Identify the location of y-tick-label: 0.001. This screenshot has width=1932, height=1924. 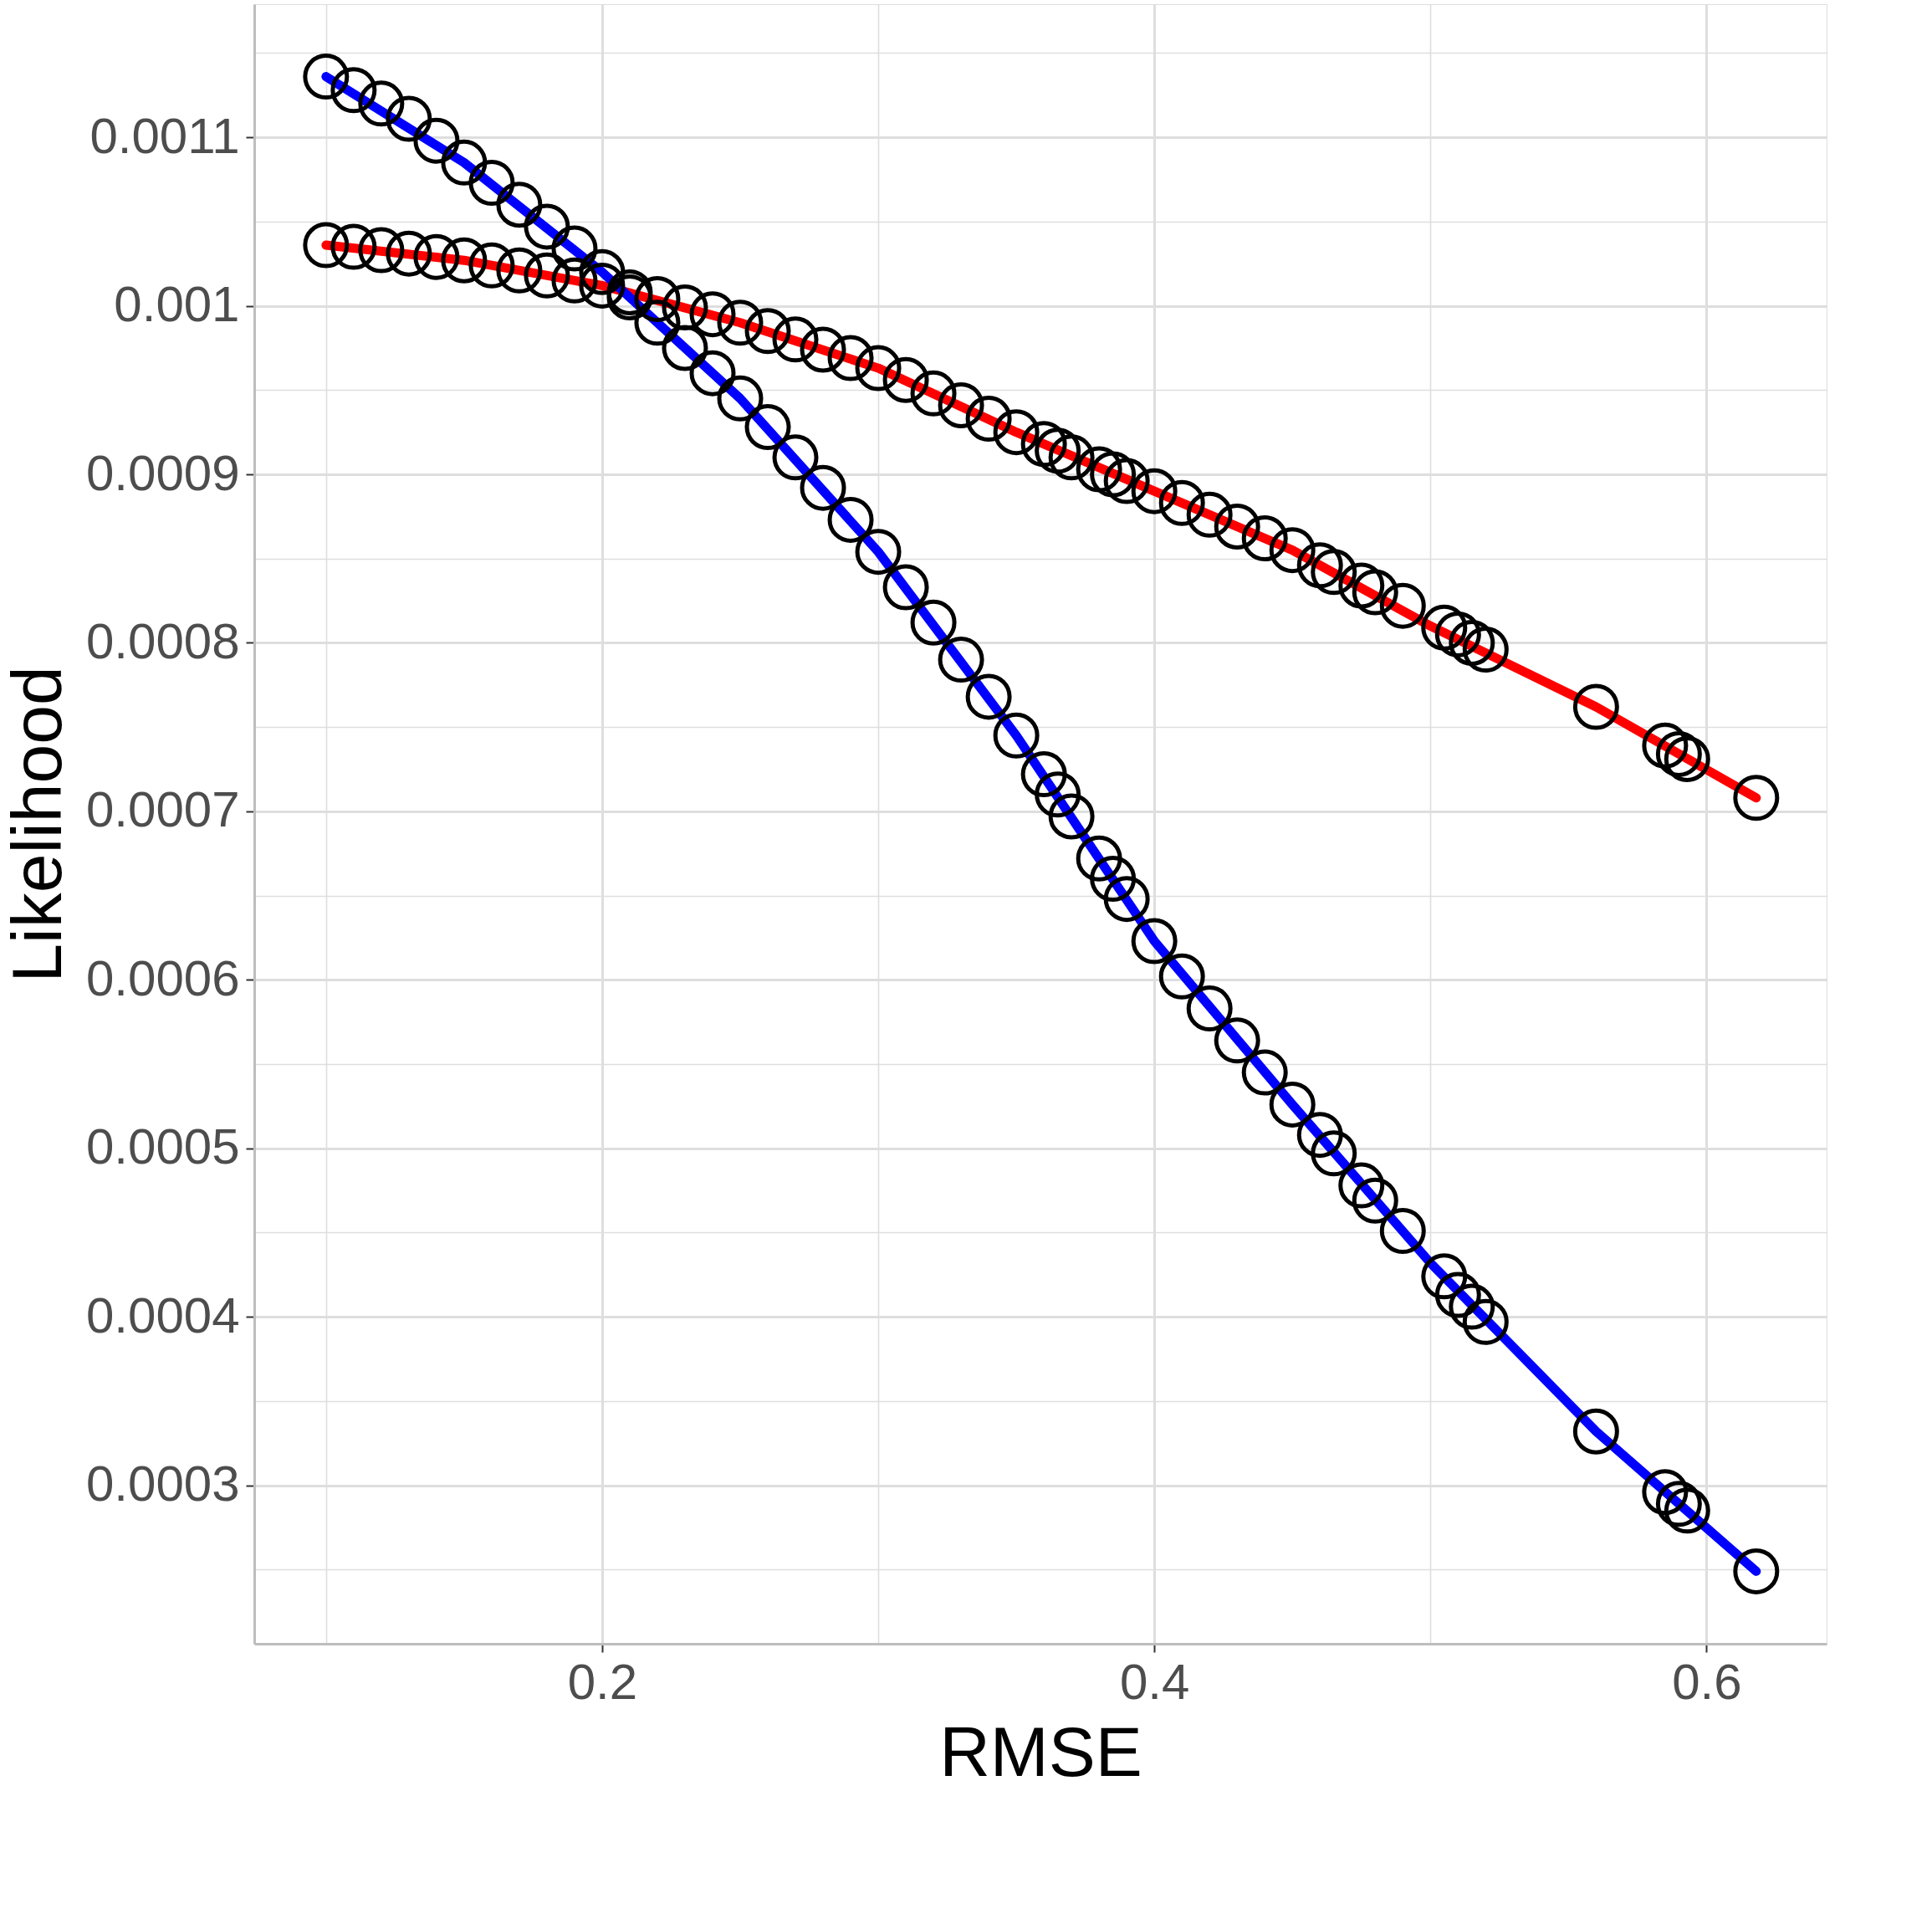
(177, 304).